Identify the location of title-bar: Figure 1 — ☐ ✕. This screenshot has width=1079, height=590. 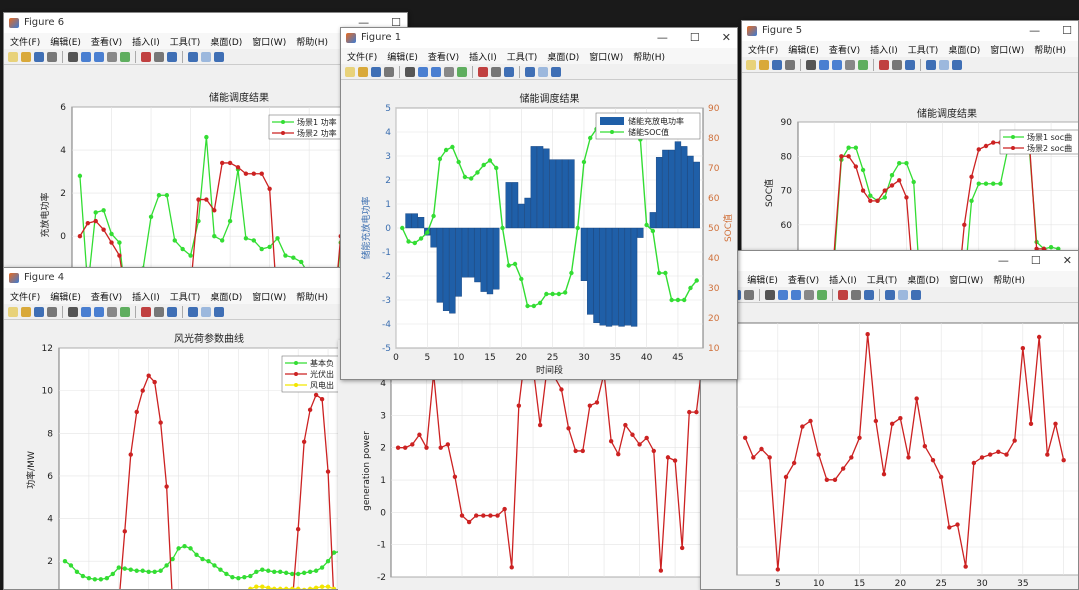
(539, 38).